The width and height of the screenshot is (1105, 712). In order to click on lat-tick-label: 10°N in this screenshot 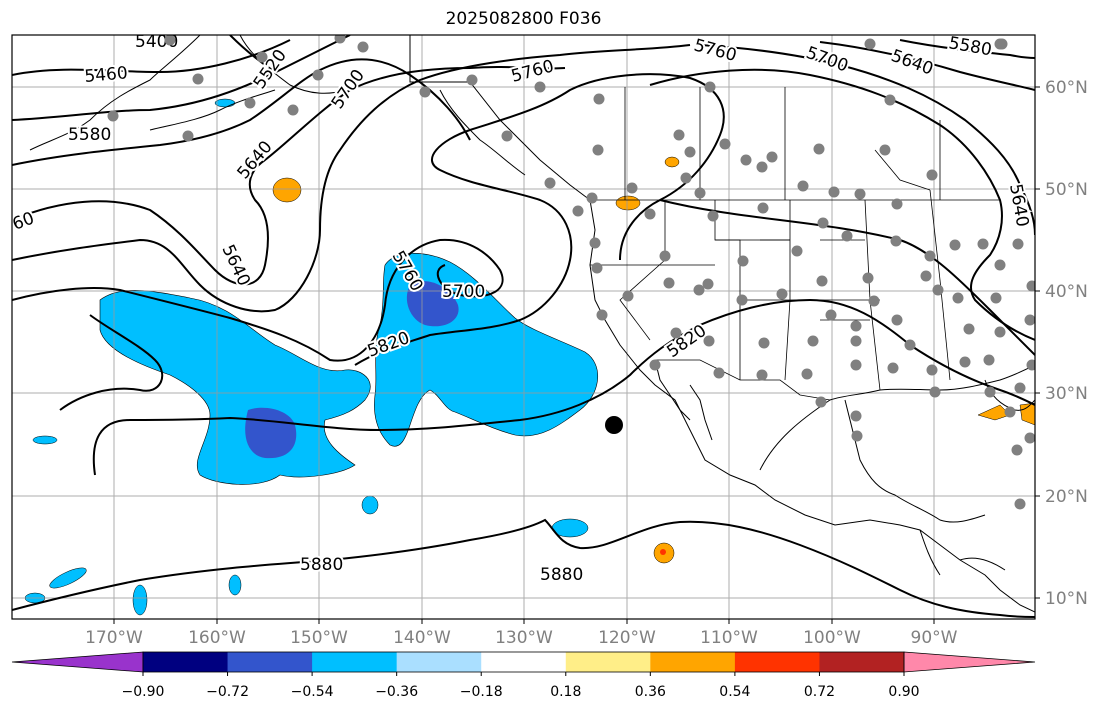, I will do `click(1066, 599)`.